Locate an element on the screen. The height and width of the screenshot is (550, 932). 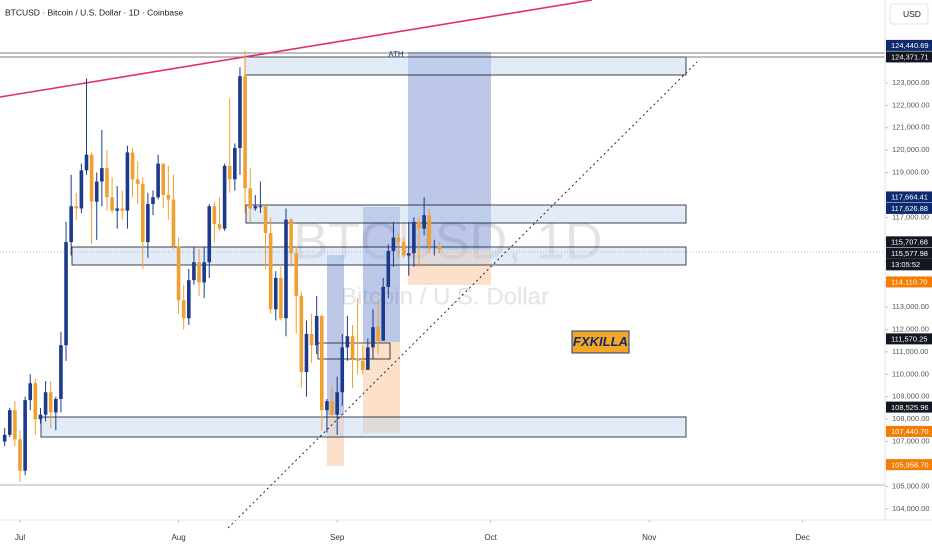
currency-button is located at coordinates (909, 14).